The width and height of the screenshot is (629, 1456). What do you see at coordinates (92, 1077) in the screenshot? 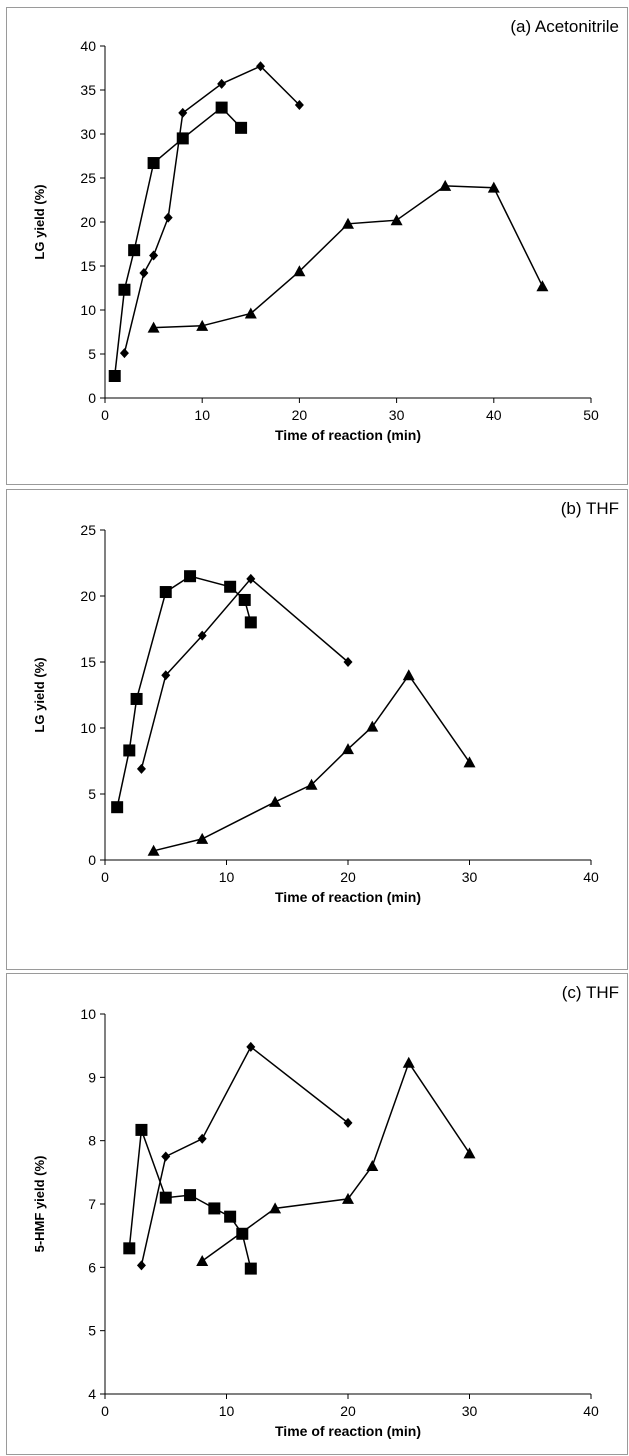
I see `y-tick-label: 9` at bounding box center [92, 1077].